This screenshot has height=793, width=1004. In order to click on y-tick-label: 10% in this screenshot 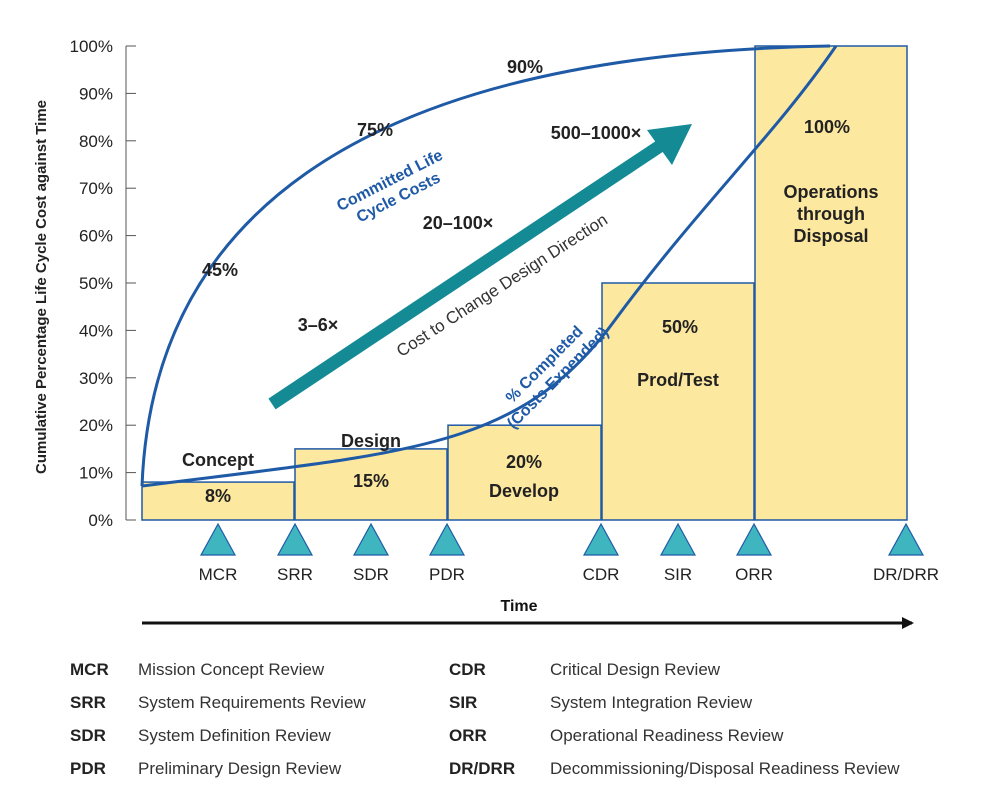, I will do `click(96, 473)`.